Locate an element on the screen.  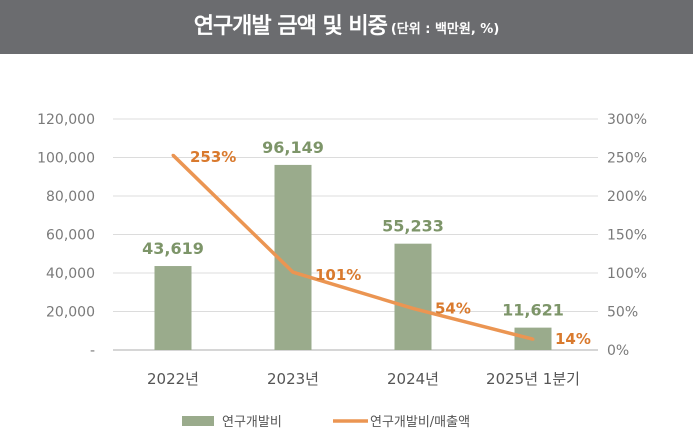
category-label: 2025년 1분기 is located at coordinates (533, 379).